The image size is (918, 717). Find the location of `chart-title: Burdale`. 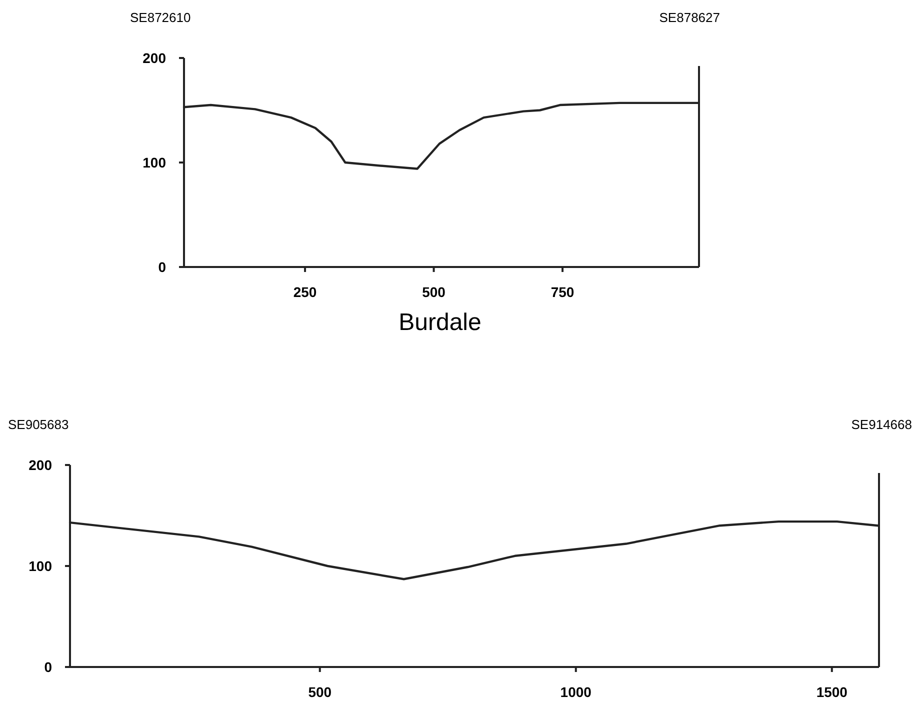

chart-title: Burdale is located at coordinates (440, 322).